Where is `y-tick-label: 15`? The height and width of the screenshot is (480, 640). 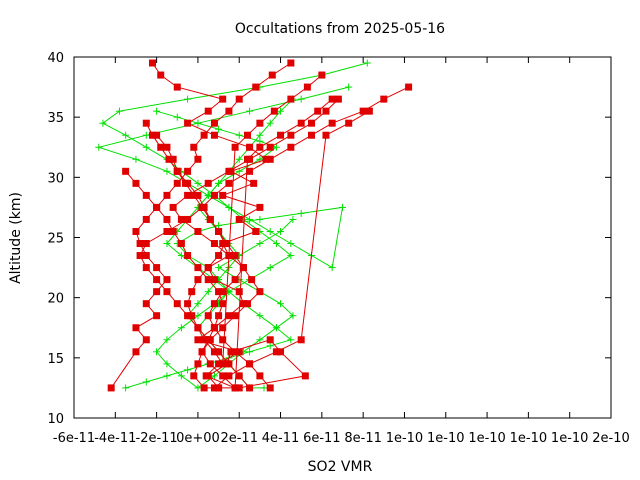 y-tick-label: 15 is located at coordinates (55, 359).